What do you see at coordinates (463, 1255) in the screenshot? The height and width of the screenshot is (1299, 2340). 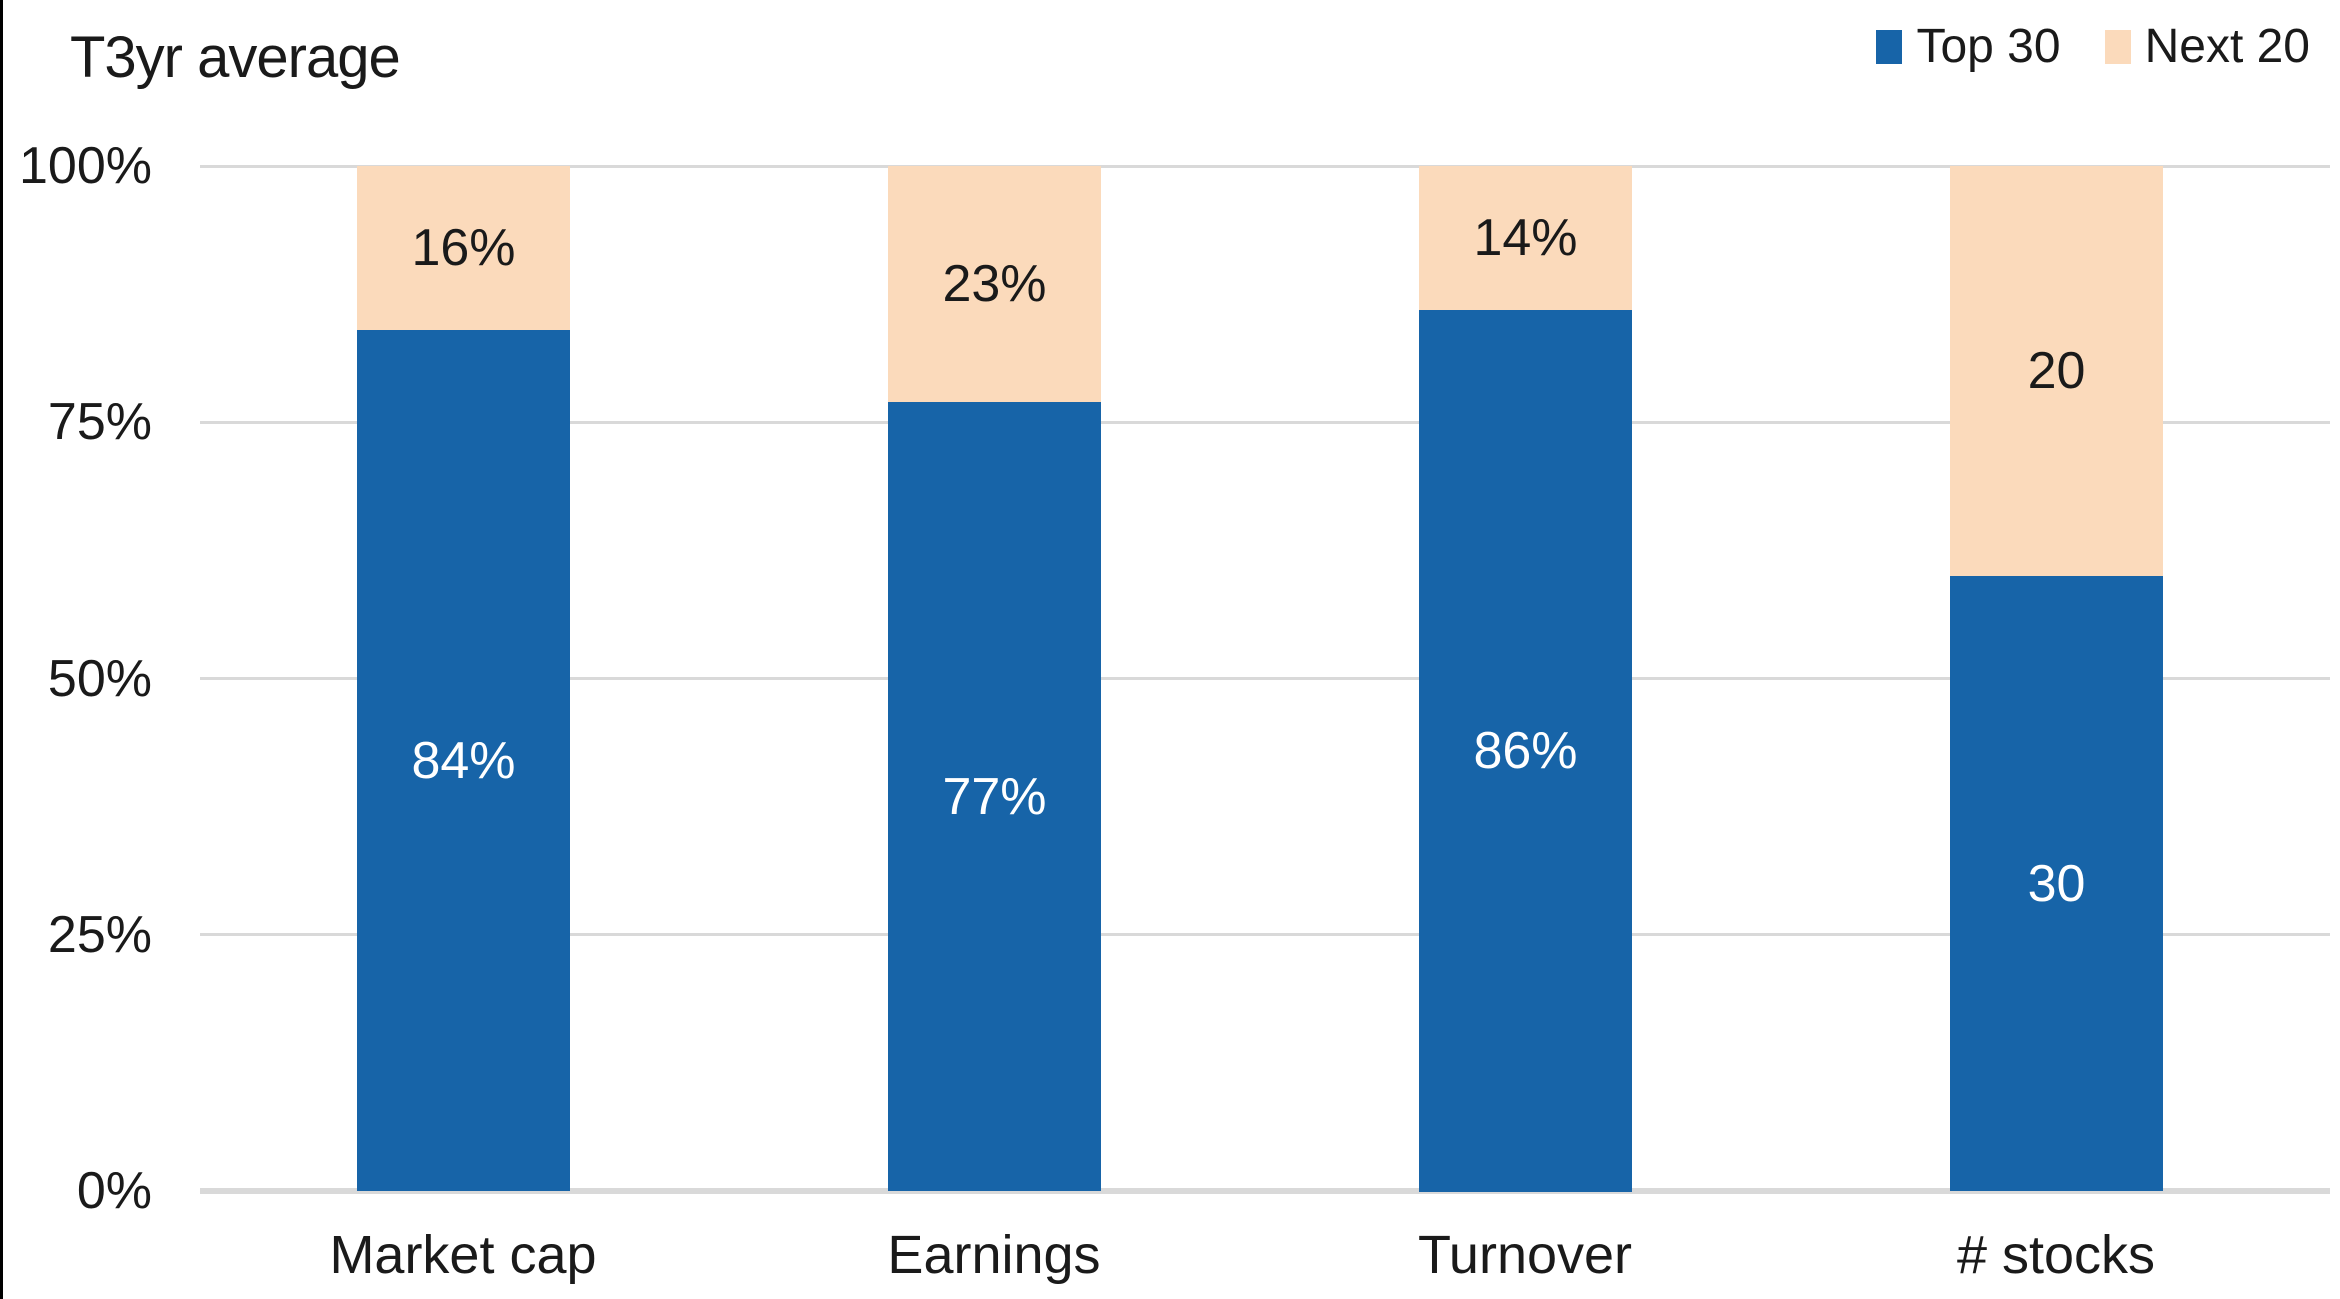 I see `x-axis-label-market-cap: Market cap` at bounding box center [463, 1255].